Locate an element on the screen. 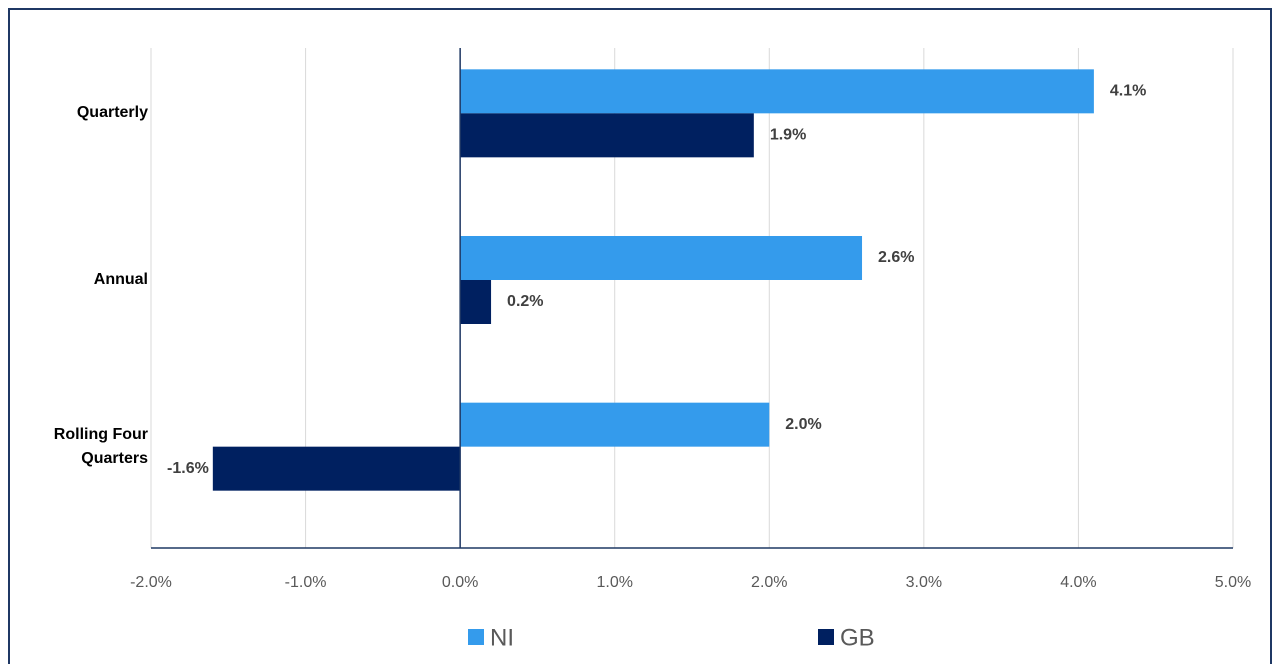 This screenshot has height=664, width=1280. y-tick-label: Rolling Four Quarters is located at coordinates (100, 446).